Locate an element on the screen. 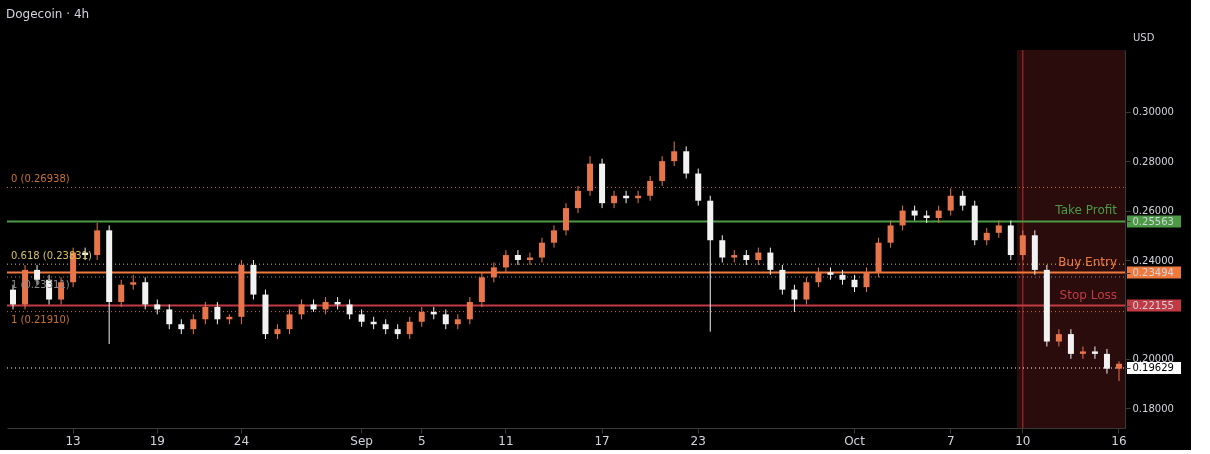  x-tick-label: 24 is located at coordinates (241, 440).